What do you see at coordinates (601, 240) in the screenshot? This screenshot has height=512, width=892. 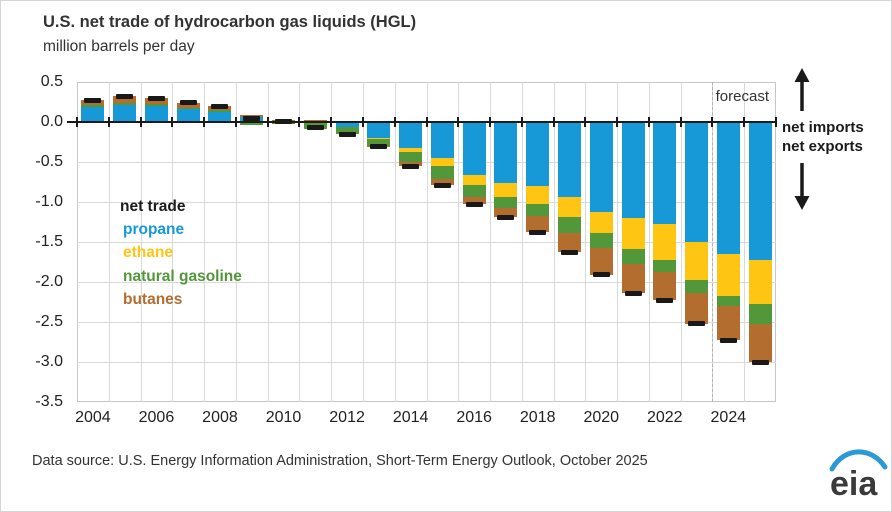 I see `bar-segment-natural-gasoline-2020` at bounding box center [601, 240].